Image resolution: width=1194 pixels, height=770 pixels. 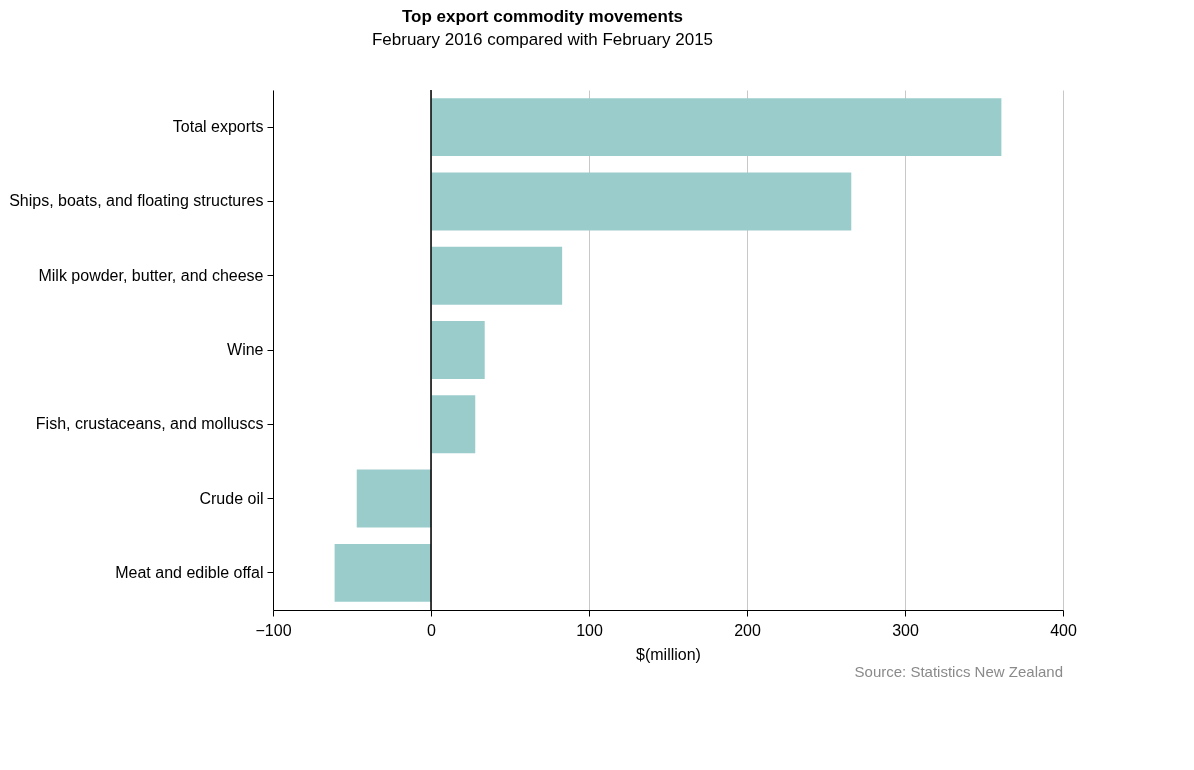 What do you see at coordinates (589, 630) in the screenshot?
I see `x-tick-label: 100` at bounding box center [589, 630].